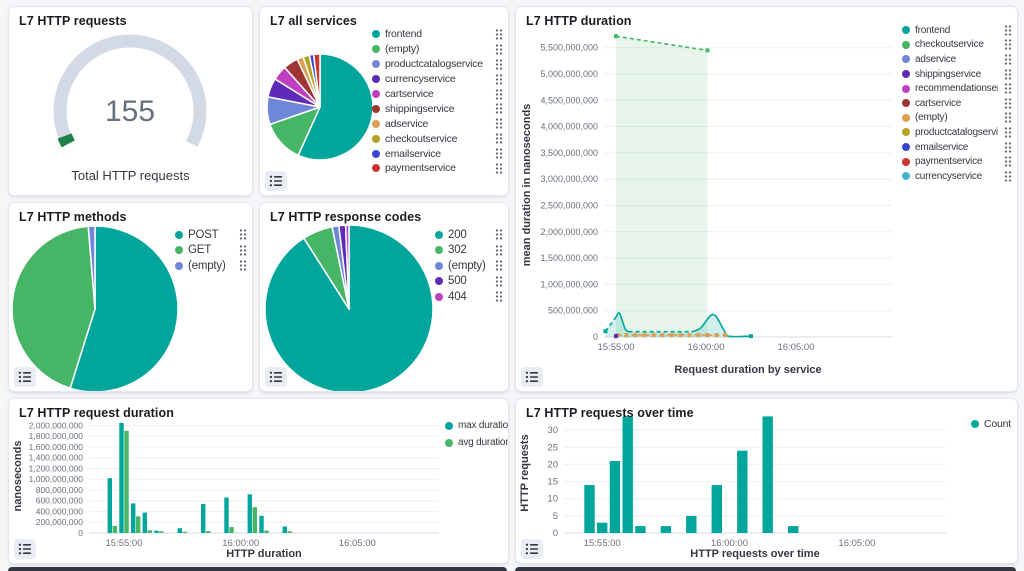 This screenshot has width=1024, height=571. Describe the element at coordinates (91, 267) in the screenshot. I see `pie-slice-(empty)` at that location.